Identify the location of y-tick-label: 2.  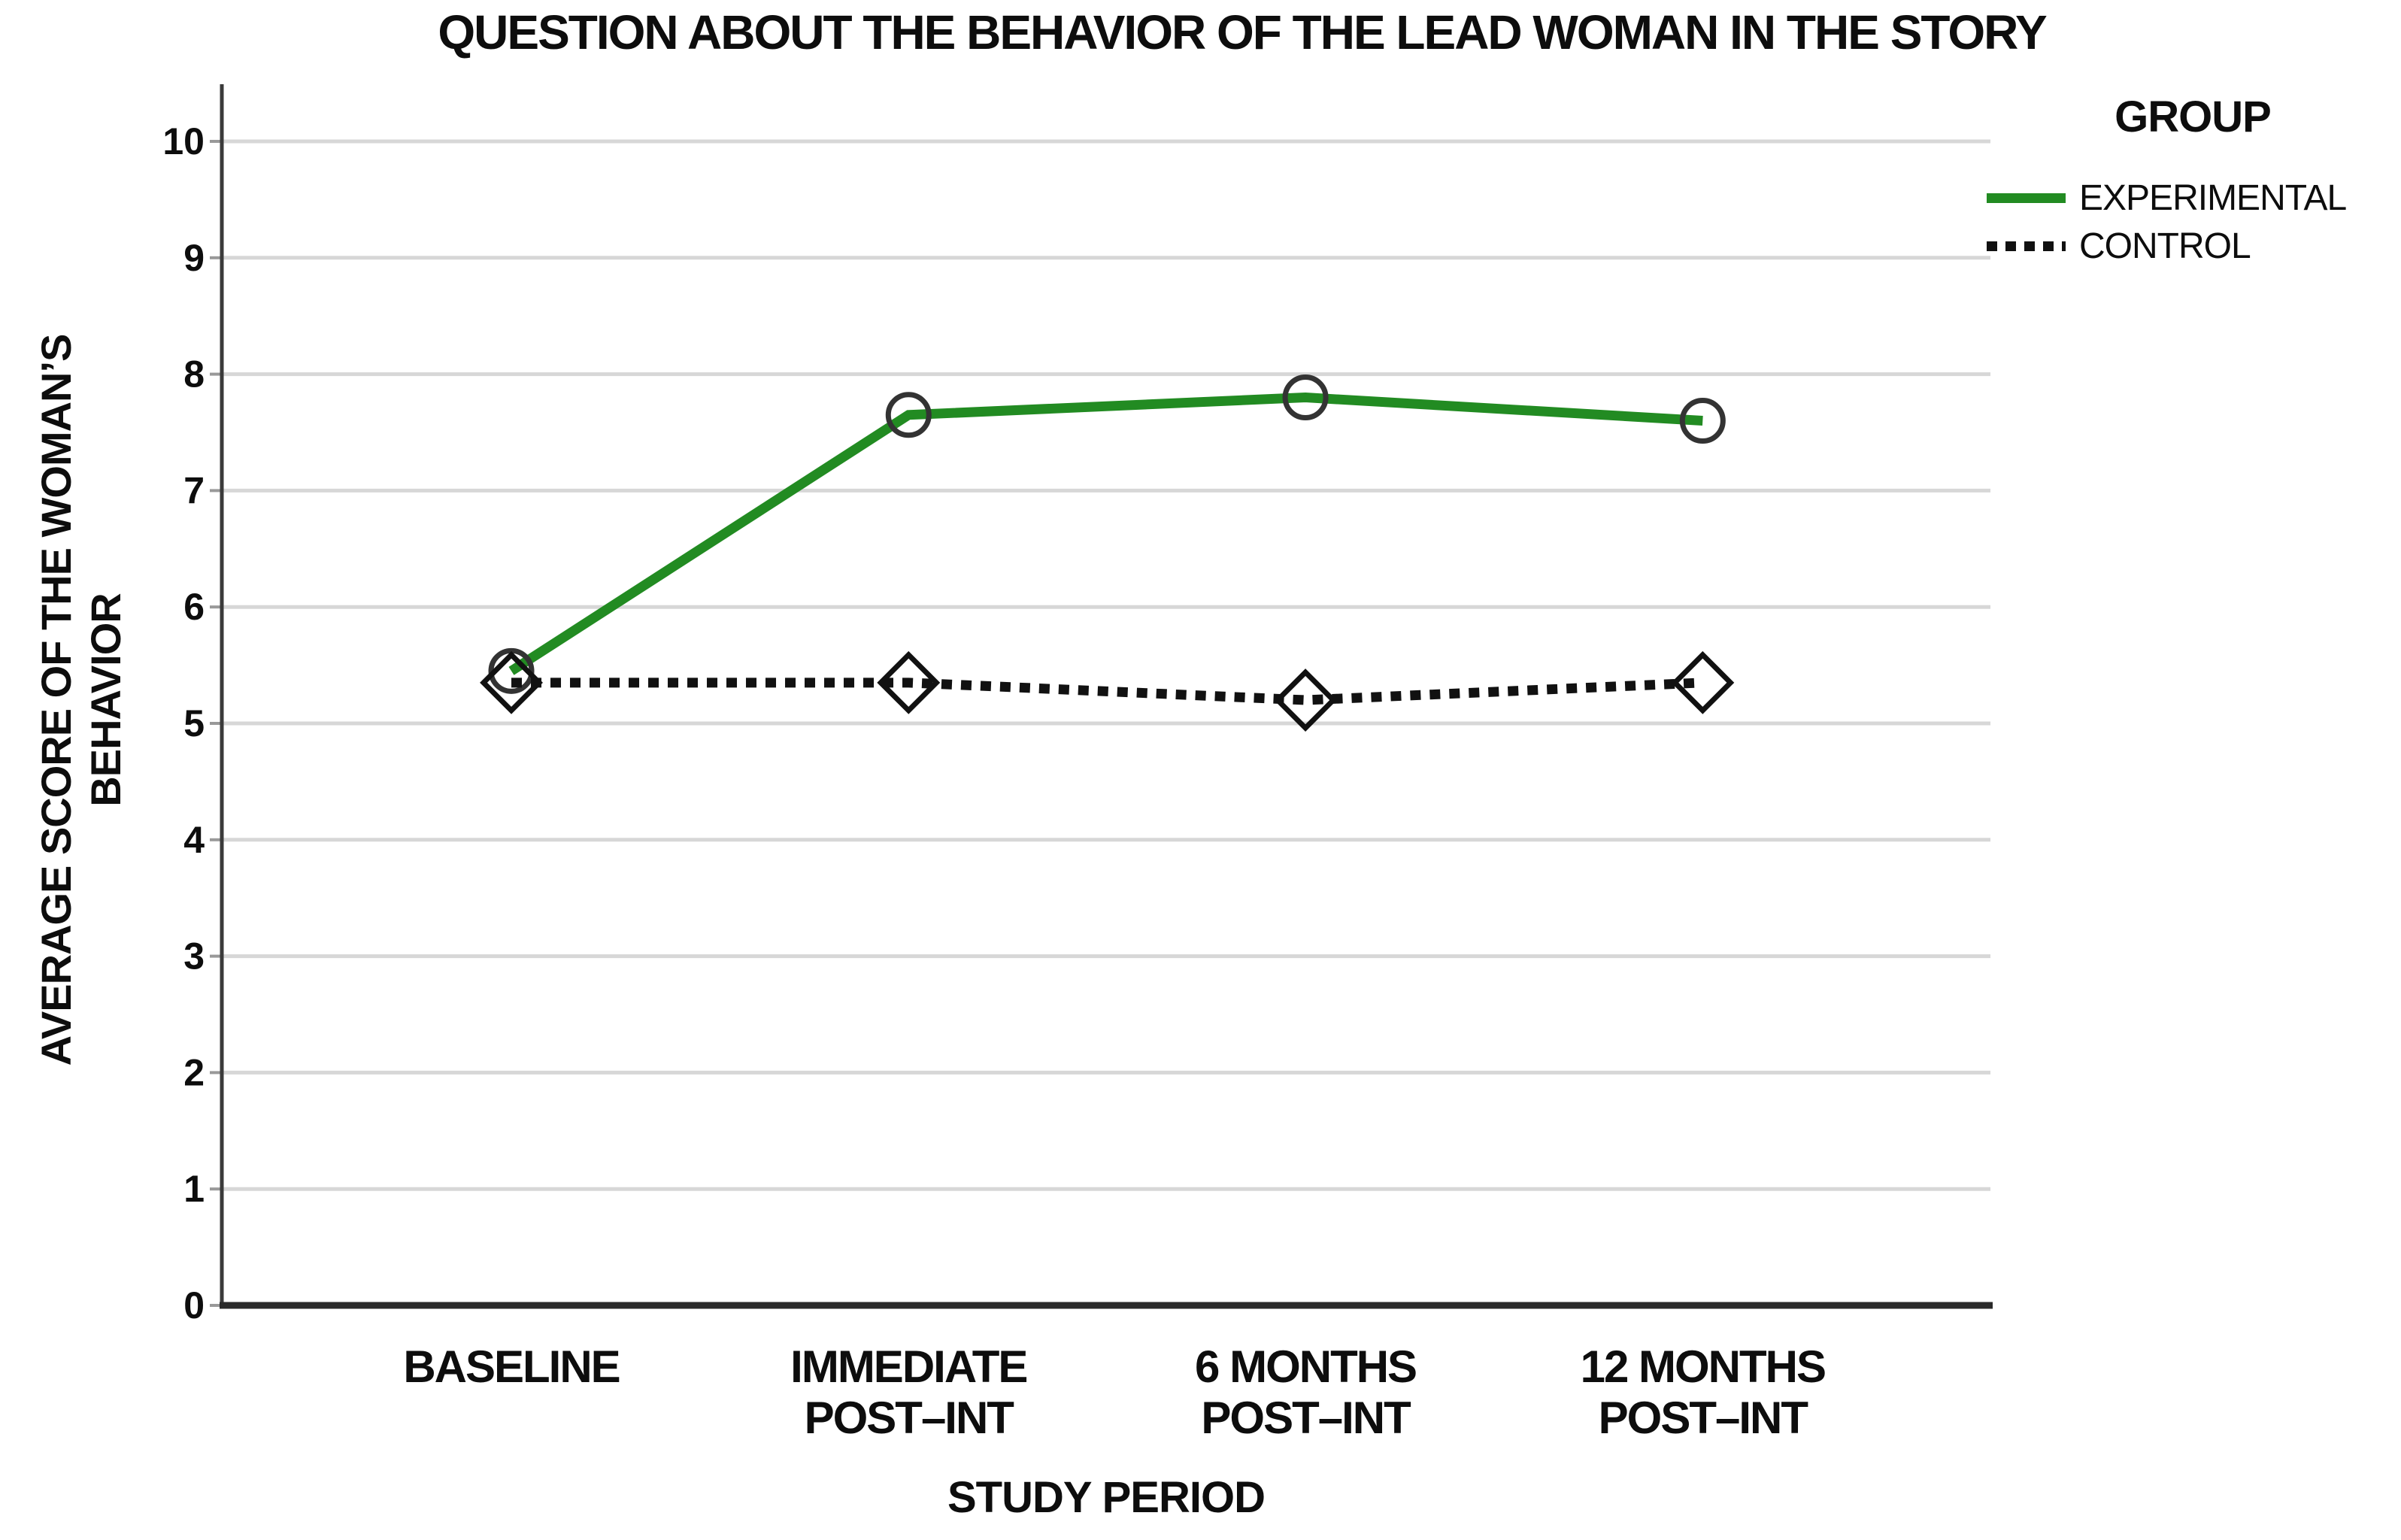
(194, 1072).